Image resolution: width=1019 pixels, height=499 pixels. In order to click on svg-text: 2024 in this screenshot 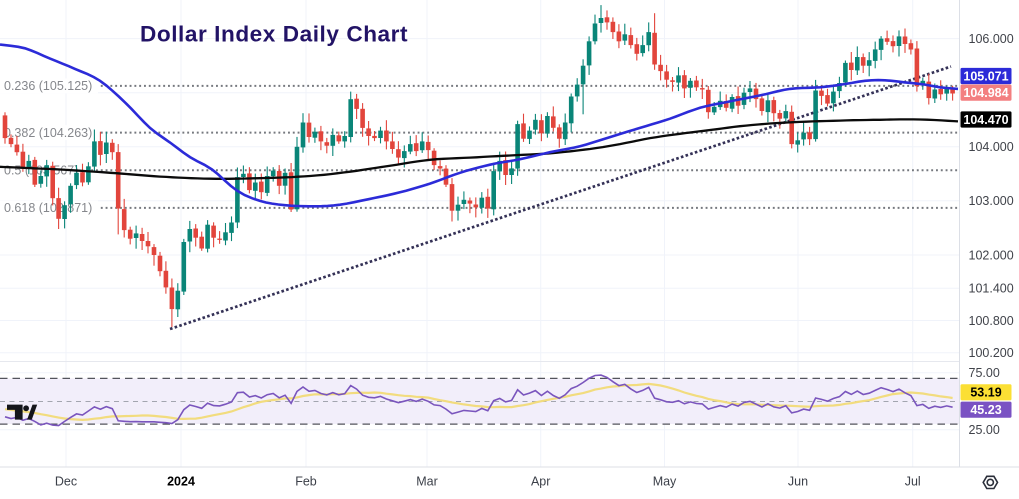, I will do `click(181, 482)`.